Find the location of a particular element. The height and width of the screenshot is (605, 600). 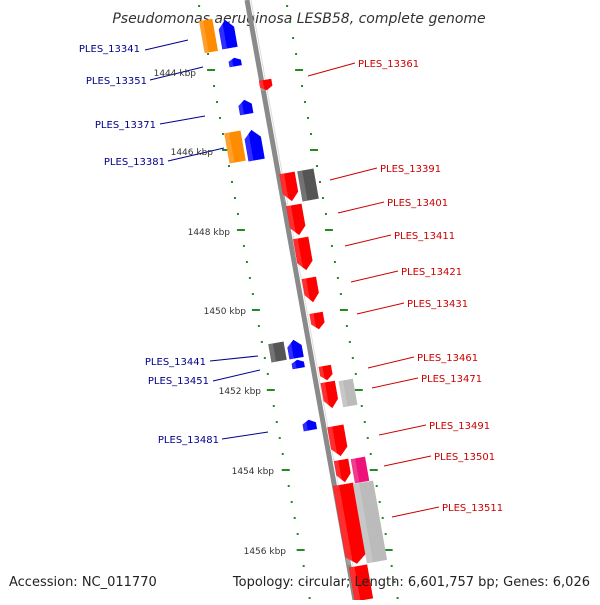

gene-label-ples-13421: PLES_13421 is located at coordinates (431, 272).